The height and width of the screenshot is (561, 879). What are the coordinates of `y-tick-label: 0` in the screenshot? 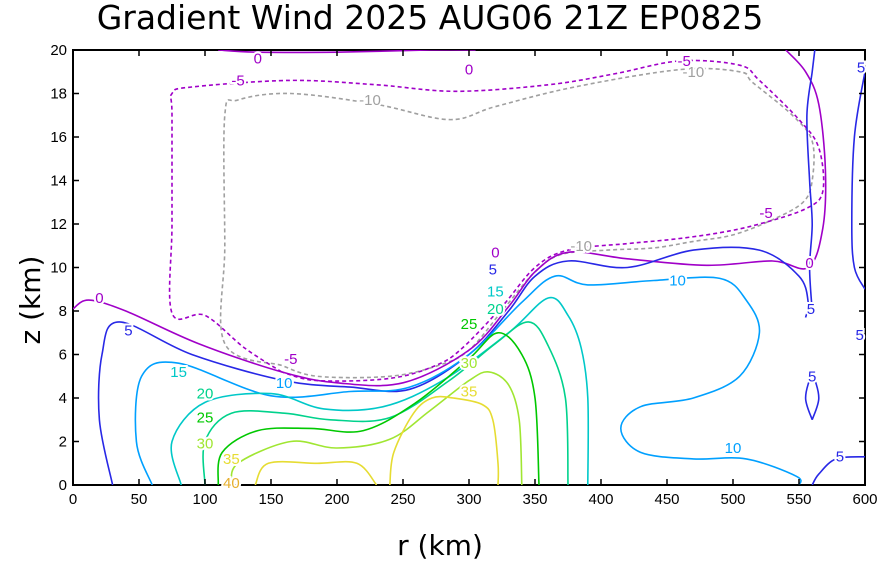 It's located at (63, 485).